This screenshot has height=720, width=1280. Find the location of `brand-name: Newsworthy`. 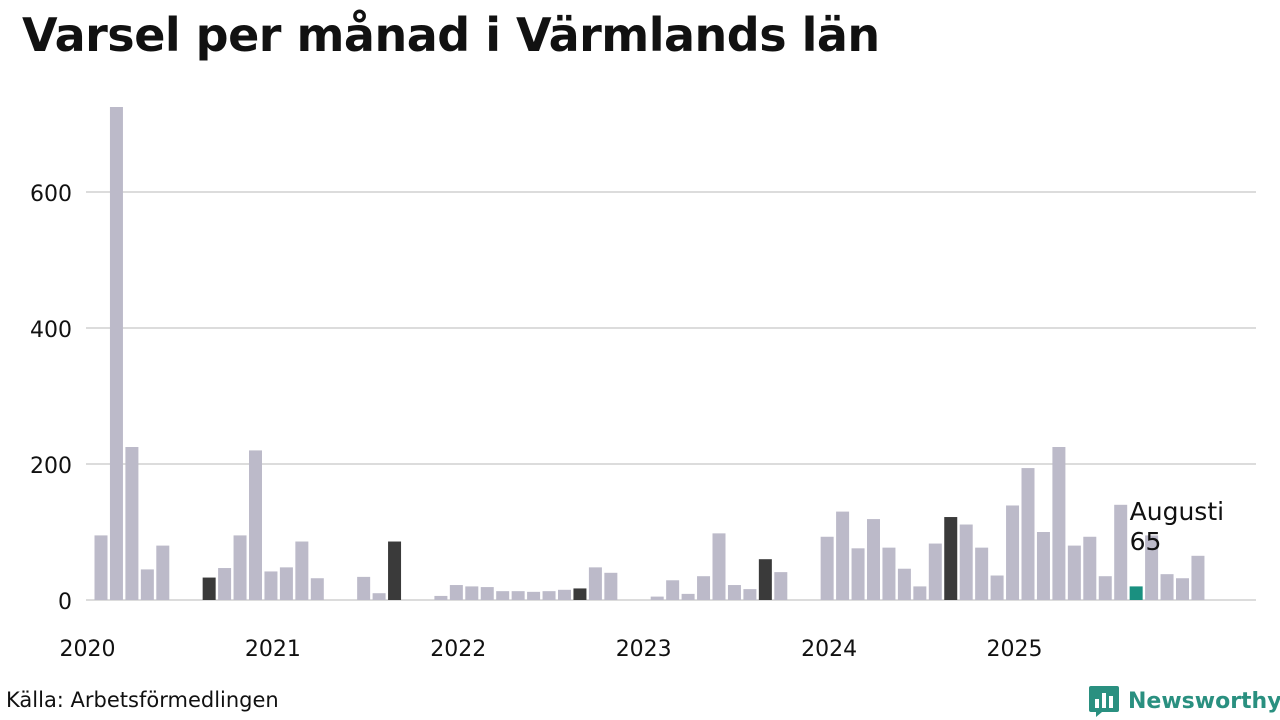

brand-name: Newsworthy is located at coordinates (1204, 701).